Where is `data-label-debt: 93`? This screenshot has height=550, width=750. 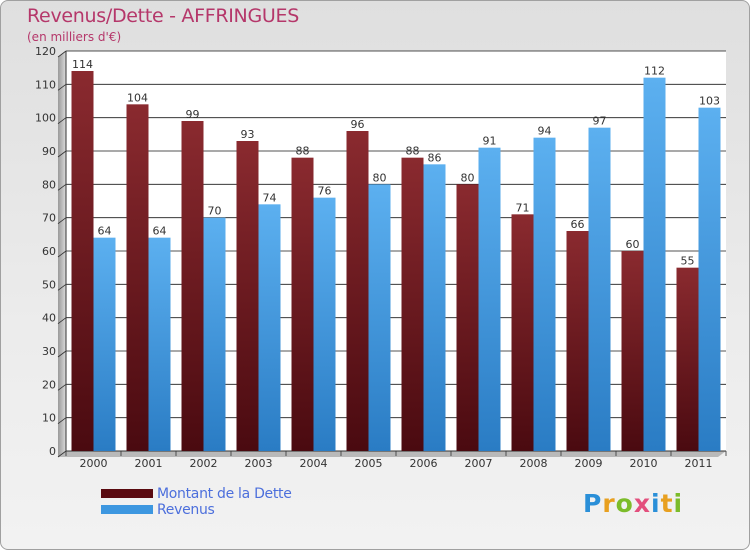 data-label-debt: 93 is located at coordinates (248, 134).